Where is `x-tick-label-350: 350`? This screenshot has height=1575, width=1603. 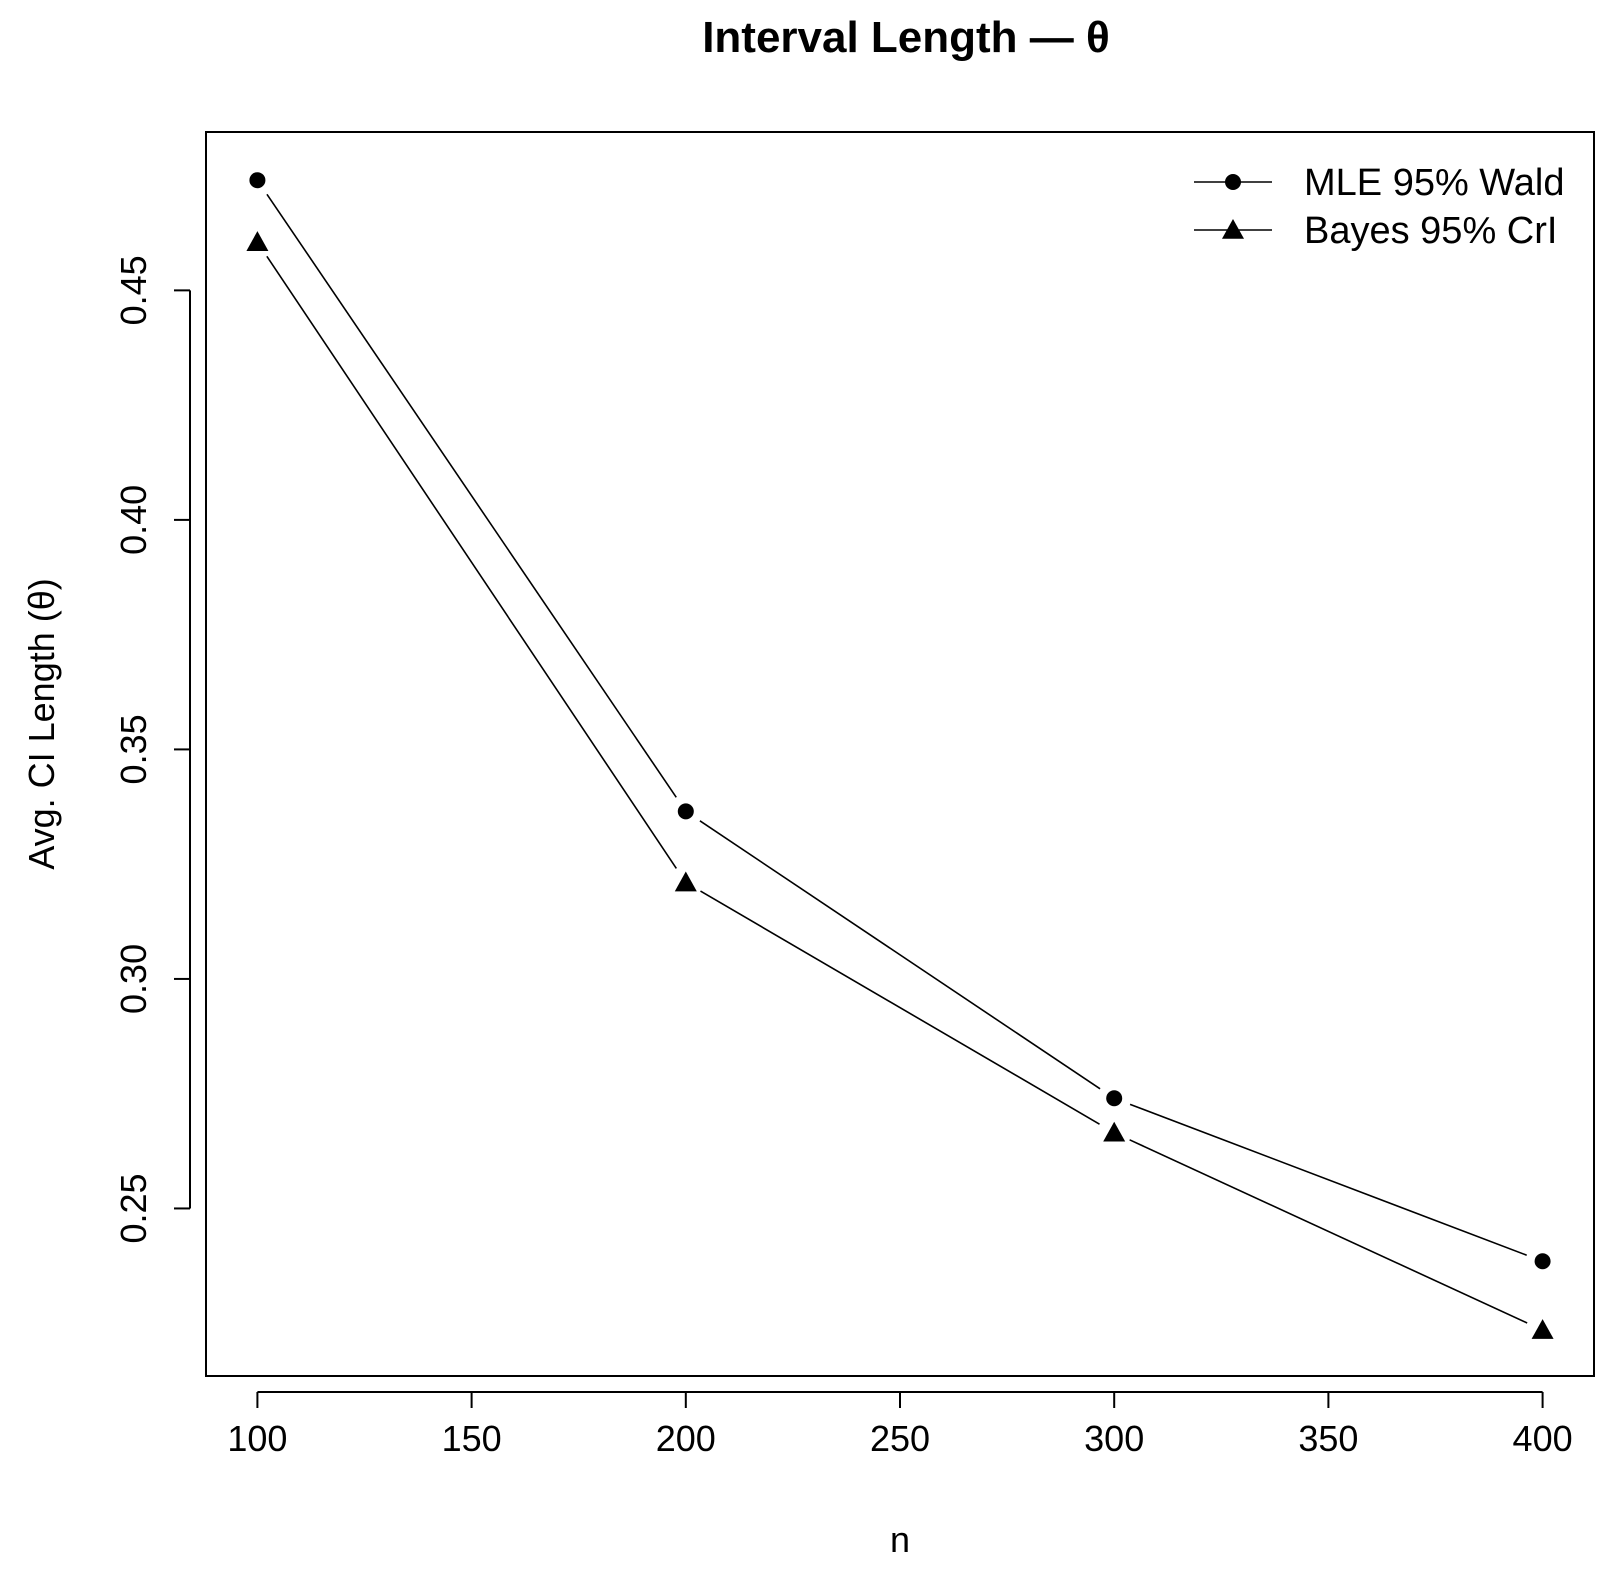
x-tick-label-350: 350 is located at coordinates (1328, 1438).